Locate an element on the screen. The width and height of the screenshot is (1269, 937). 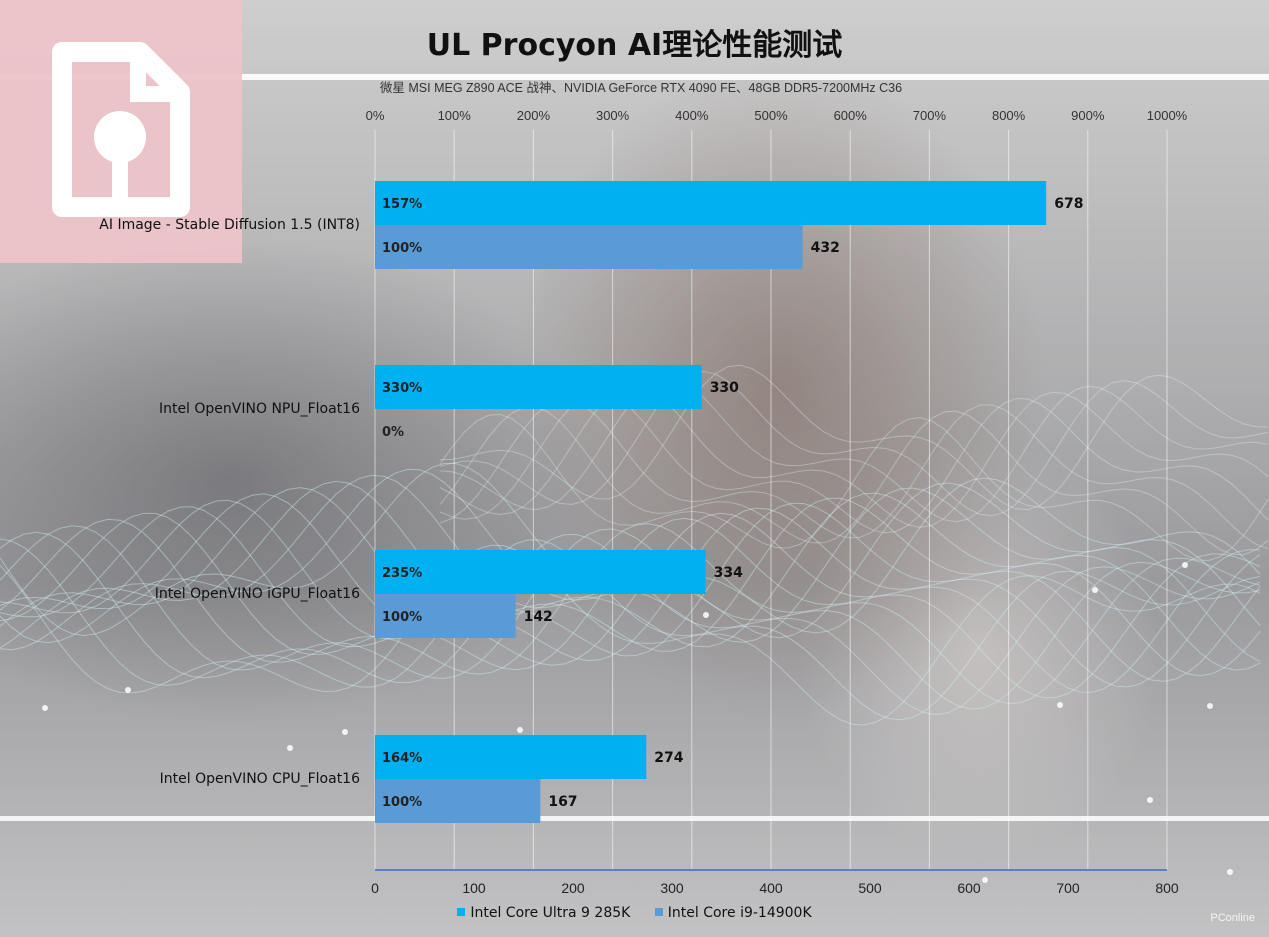
bar-value-label: 330 is located at coordinates (724, 388).